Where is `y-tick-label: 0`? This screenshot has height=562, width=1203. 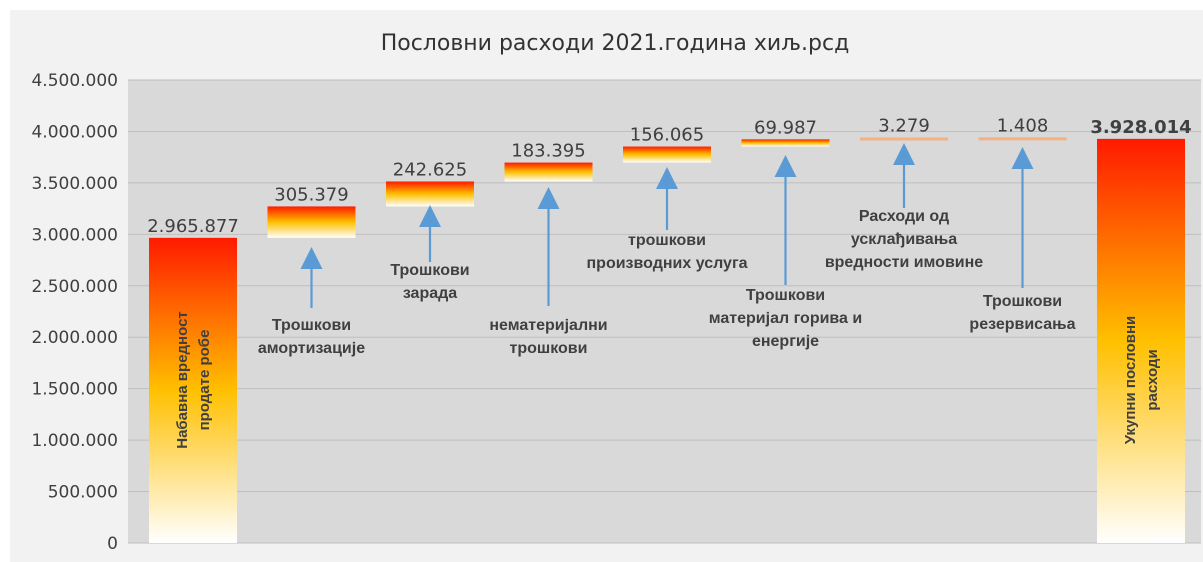 y-tick-label: 0 is located at coordinates (112, 544).